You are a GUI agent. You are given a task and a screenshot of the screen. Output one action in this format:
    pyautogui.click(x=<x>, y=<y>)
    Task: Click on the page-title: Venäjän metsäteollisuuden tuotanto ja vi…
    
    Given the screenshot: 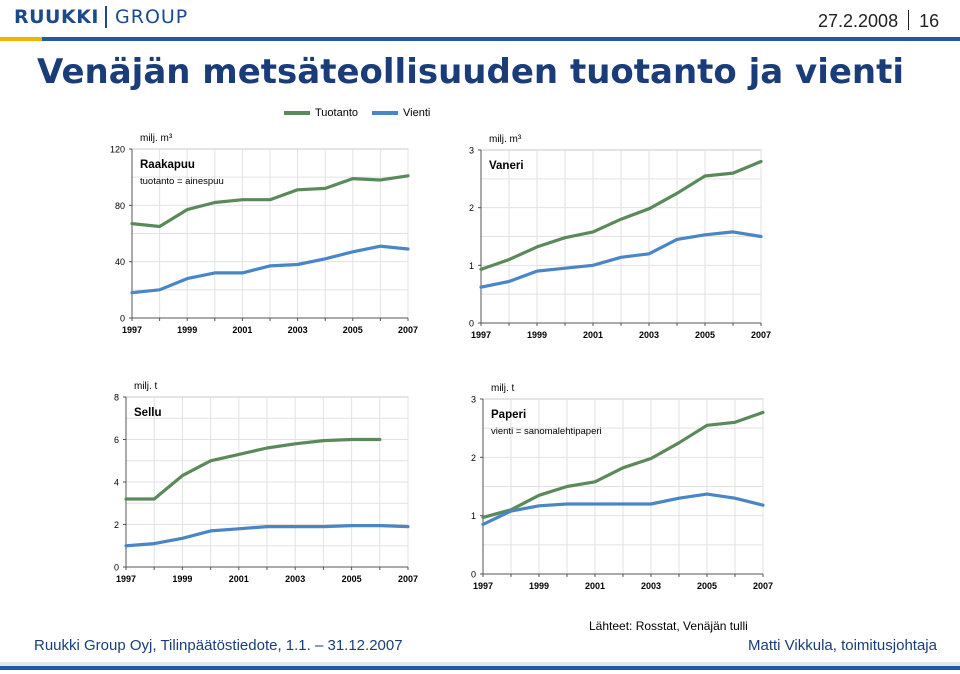 What is the action you would take?
    pyautogui.click(x=471, y=72)
    